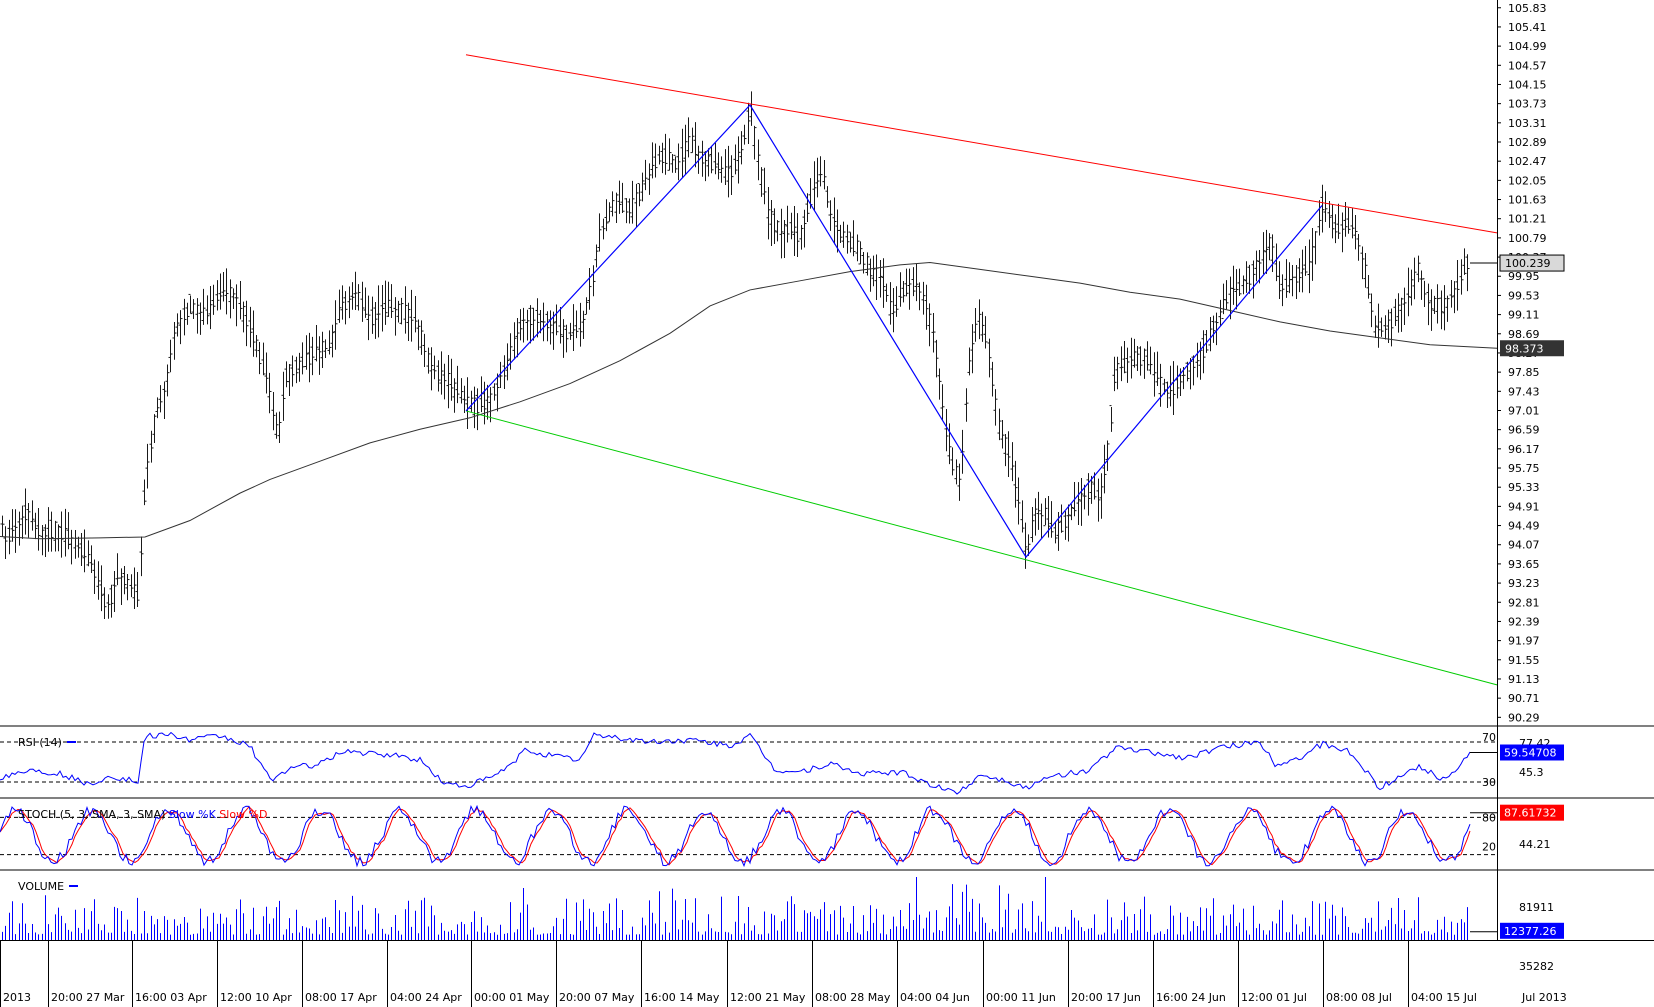  Describe the element at coordinates (1535, 844) in the screenshot. I see `stoch-axis-label: 44.21` at that location.